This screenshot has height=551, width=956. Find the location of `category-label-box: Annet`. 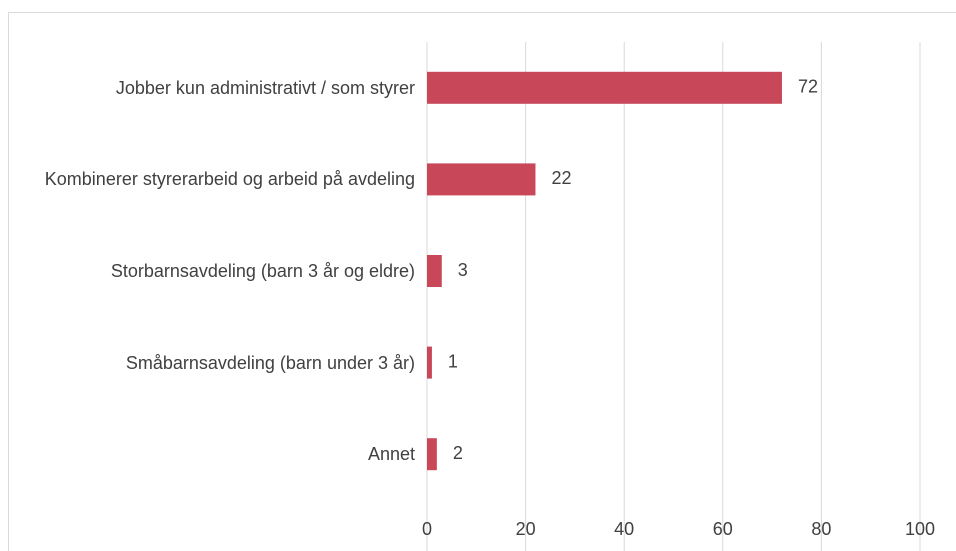

category-label-box: Annet is located at coordinates (391, 454).